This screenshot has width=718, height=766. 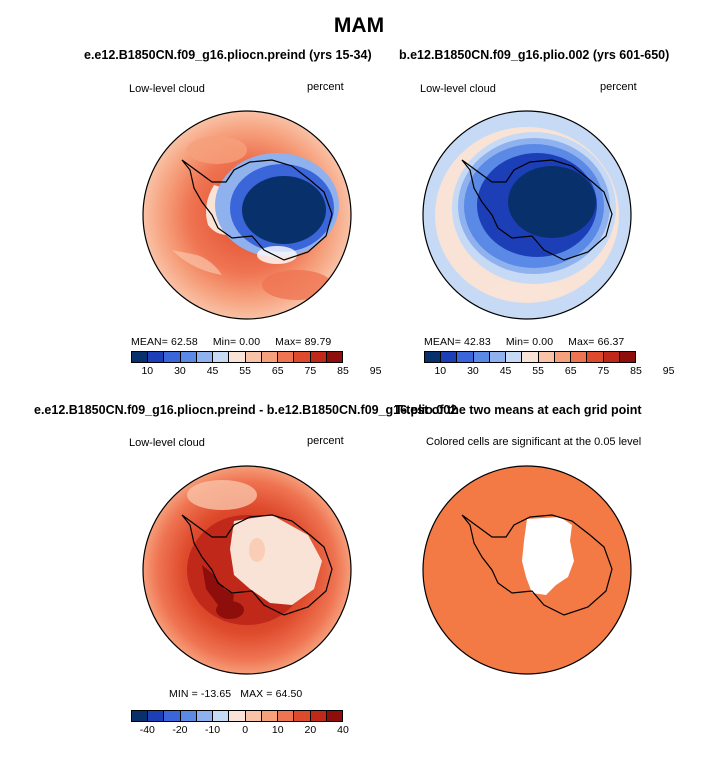 What do you see at coordinates (505, 371) in the screenshot?
I see `panel2-colorbar-tick-label: 45` at bounding box center [505, 371].